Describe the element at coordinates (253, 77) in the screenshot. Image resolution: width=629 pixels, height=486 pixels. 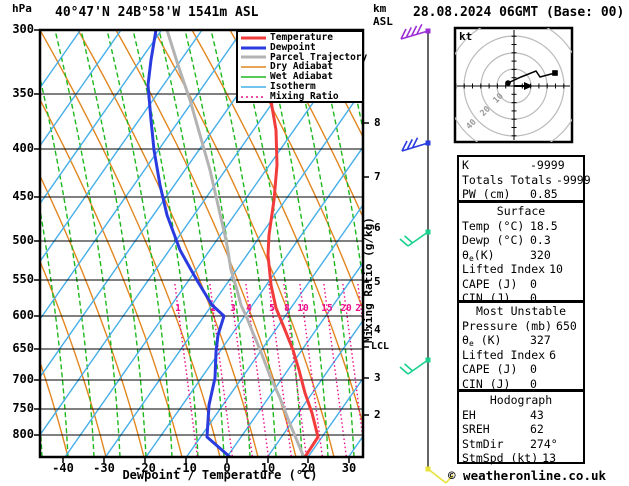
I see `legend-swatch-wet-adiabat` at that location.